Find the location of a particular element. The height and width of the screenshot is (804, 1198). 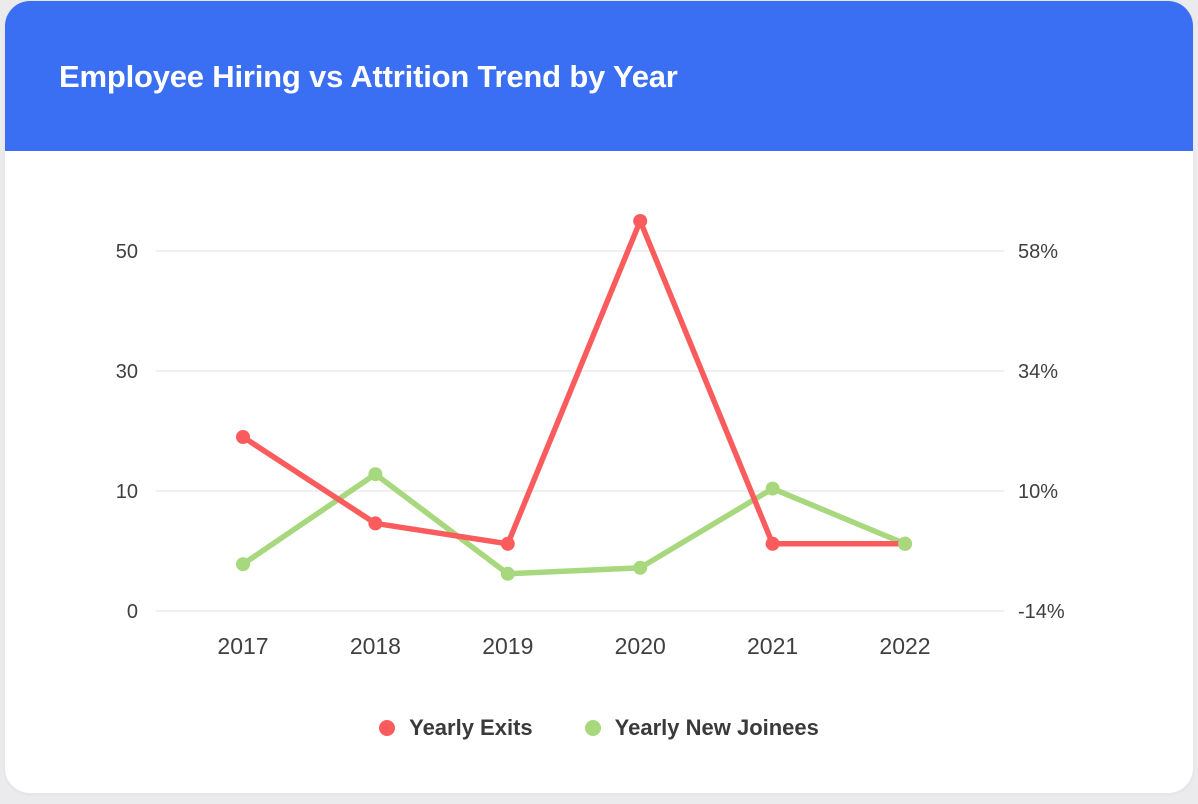

x-axis-label: 2021 is located at coordinates (772, 646).